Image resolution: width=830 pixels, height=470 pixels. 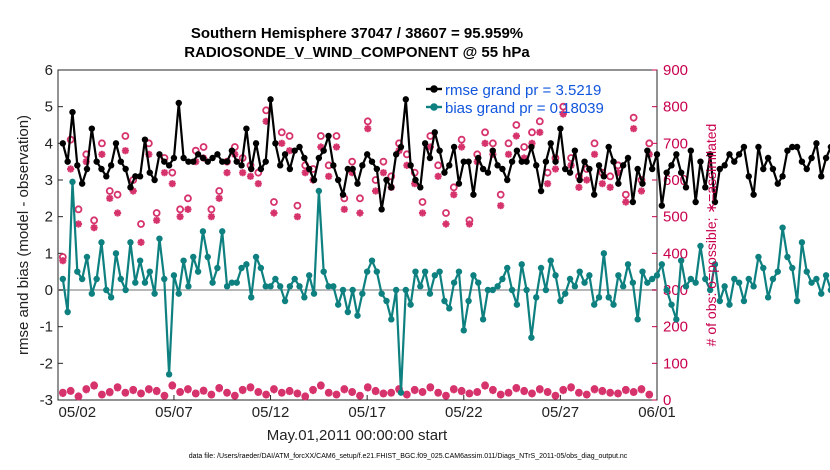 What do you see at coordinates (49, 107) in the screenshot?
I see `y-tick-label: 5` at bounding box center [49, 107].